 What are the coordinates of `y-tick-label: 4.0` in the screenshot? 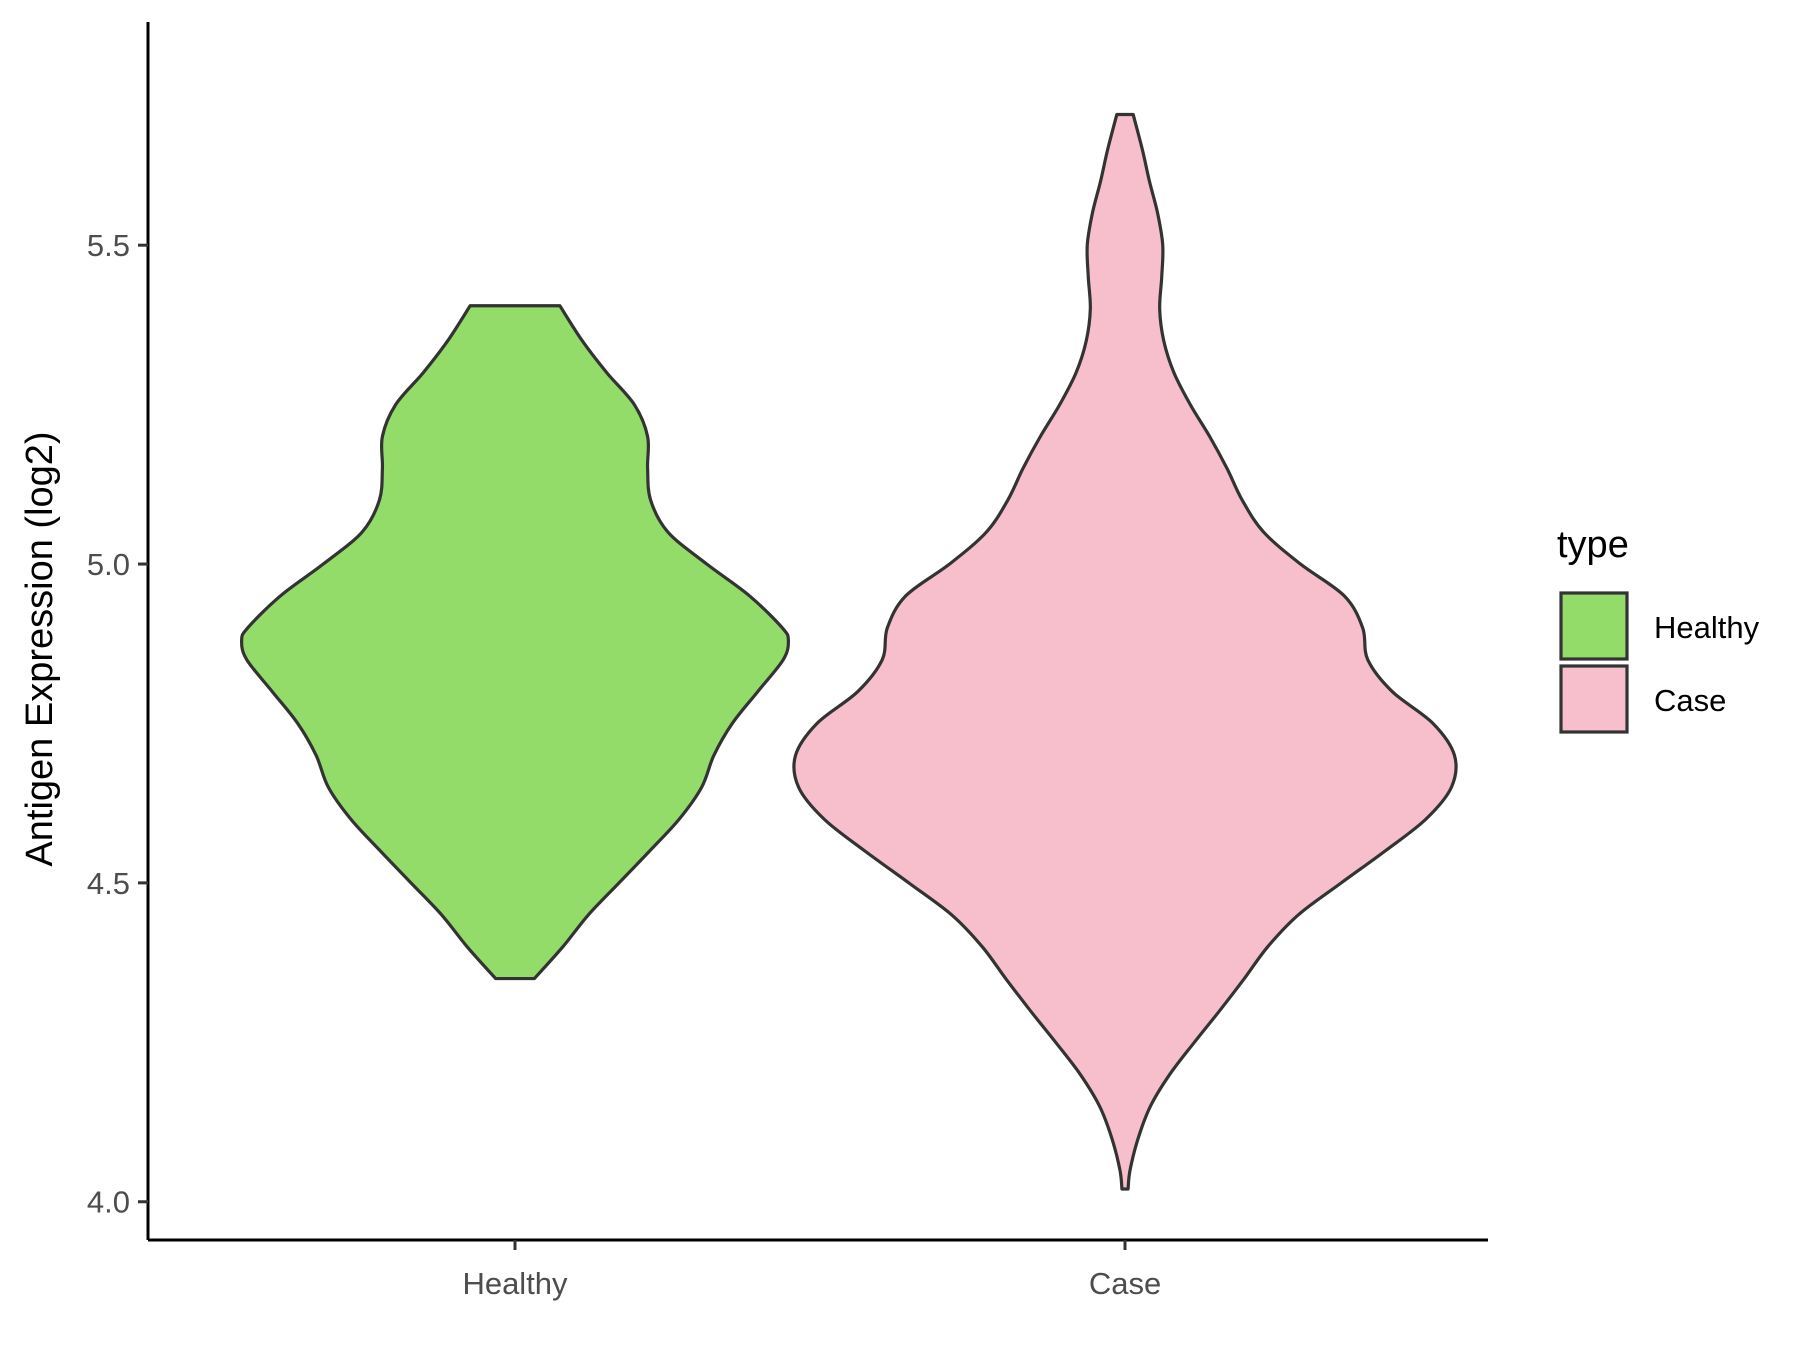 It's located at (108, 1202).